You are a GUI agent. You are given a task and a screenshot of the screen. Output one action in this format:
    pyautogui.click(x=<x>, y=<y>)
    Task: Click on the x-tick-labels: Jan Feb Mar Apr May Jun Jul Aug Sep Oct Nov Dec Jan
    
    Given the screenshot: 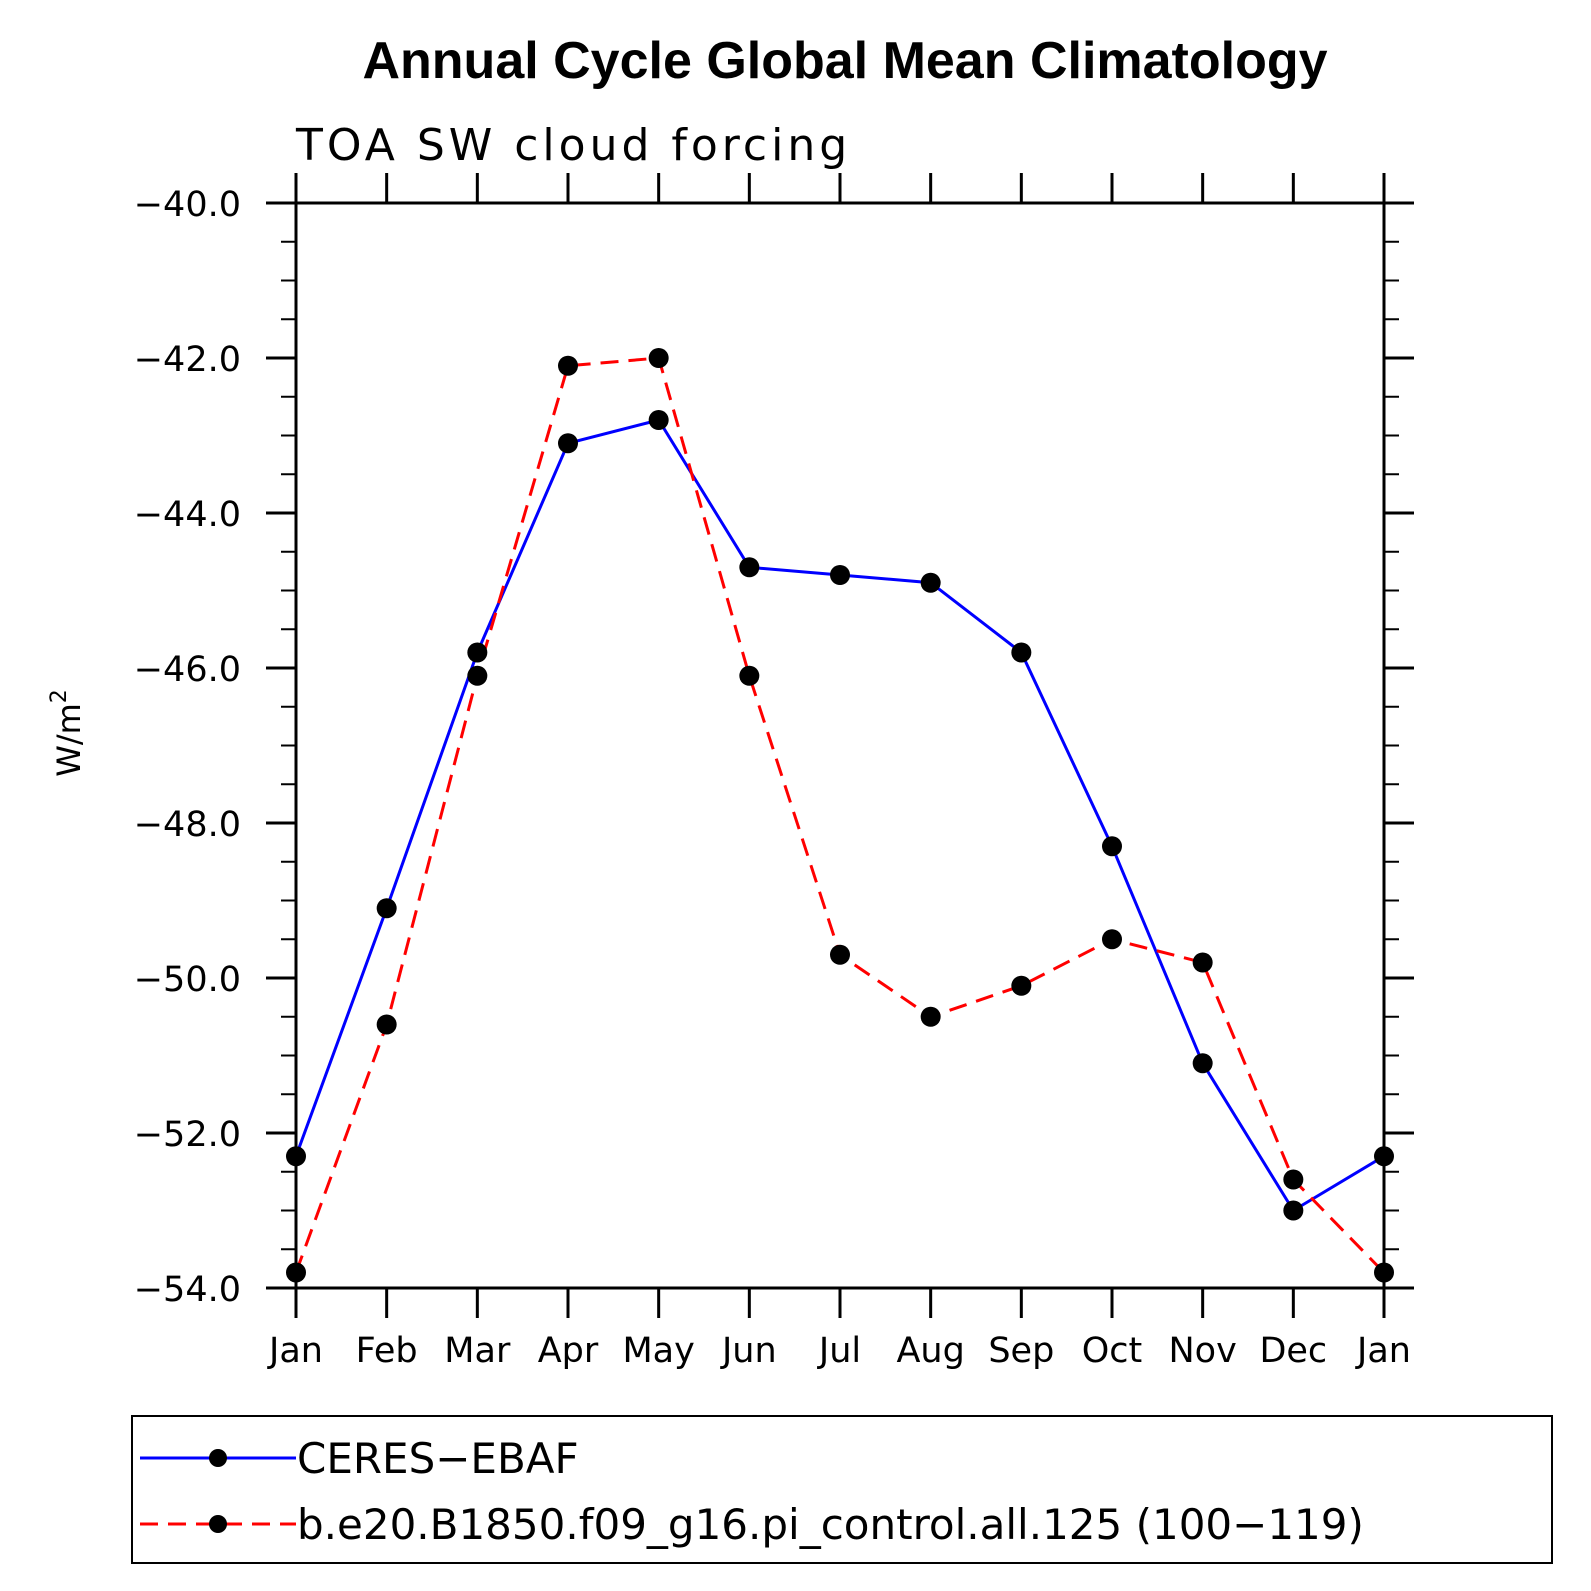 What is the action you would take?
    pyautogui.click(x=839, y=1351)
    